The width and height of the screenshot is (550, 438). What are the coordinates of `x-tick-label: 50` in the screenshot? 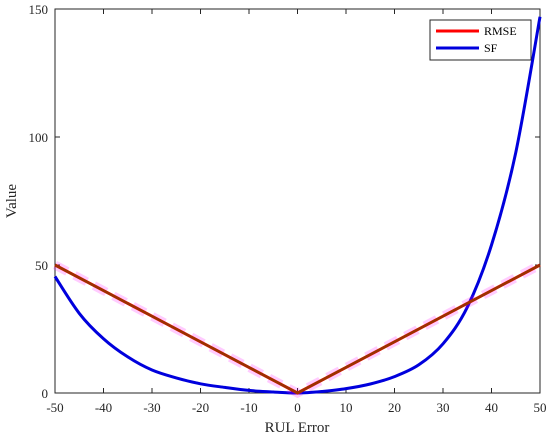 It's located at (540, 407).